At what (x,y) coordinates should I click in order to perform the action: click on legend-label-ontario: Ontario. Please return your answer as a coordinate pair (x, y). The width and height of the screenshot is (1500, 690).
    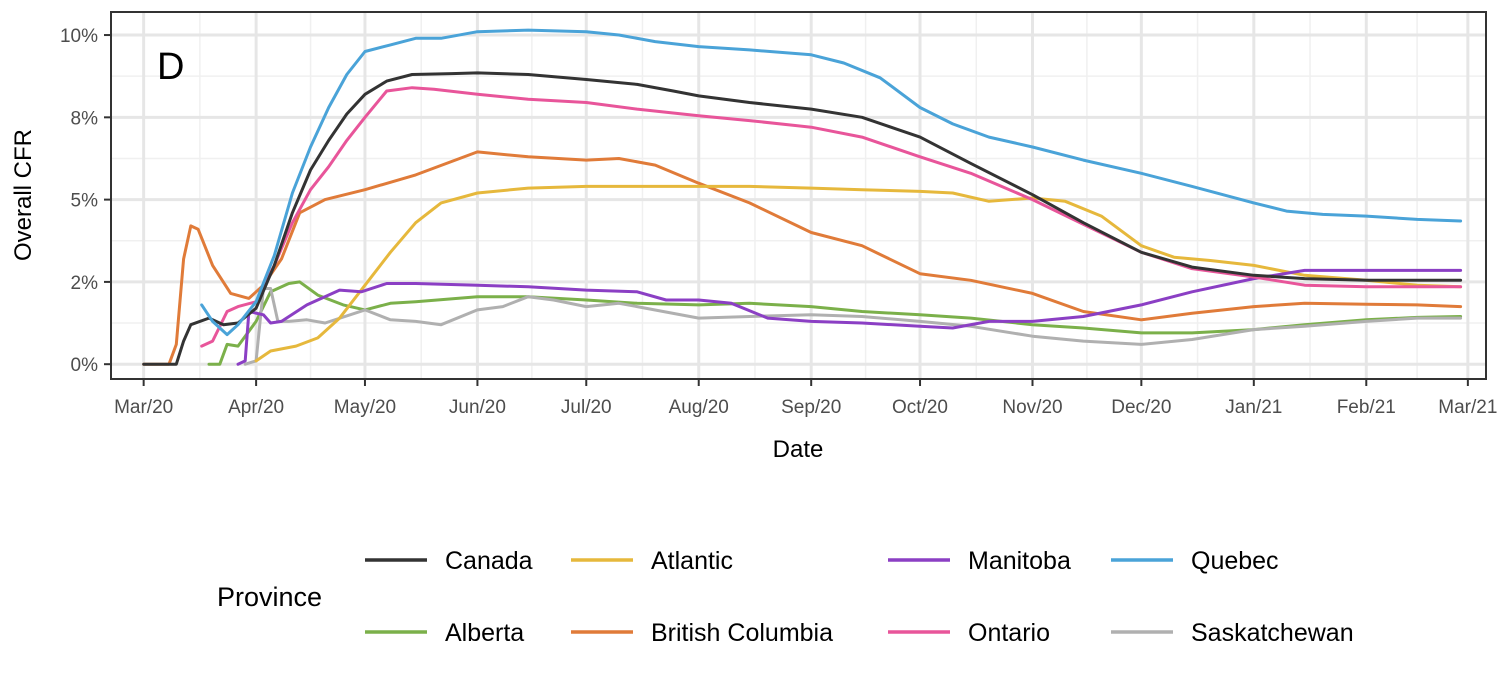
    Looking at the image, I should click on (1009, 633).